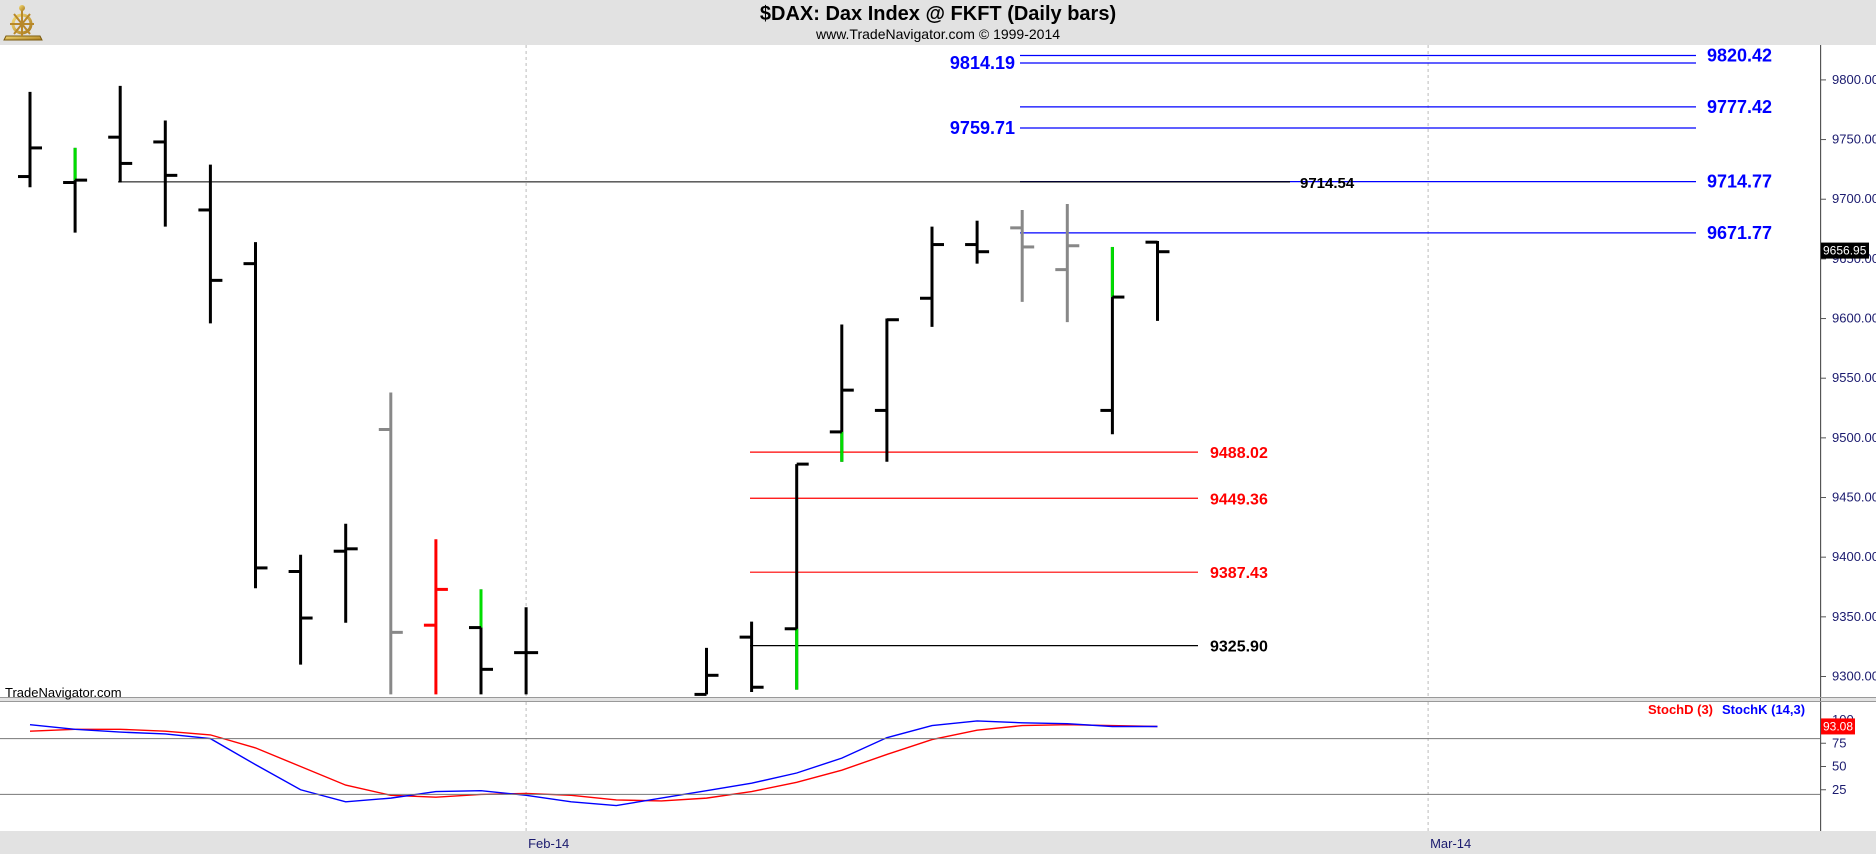 This screenshot has width=1876, height=854. I want to click on chart-subtitle: www.TradeNavigator.com © 1999-2014, so click(938, 34).